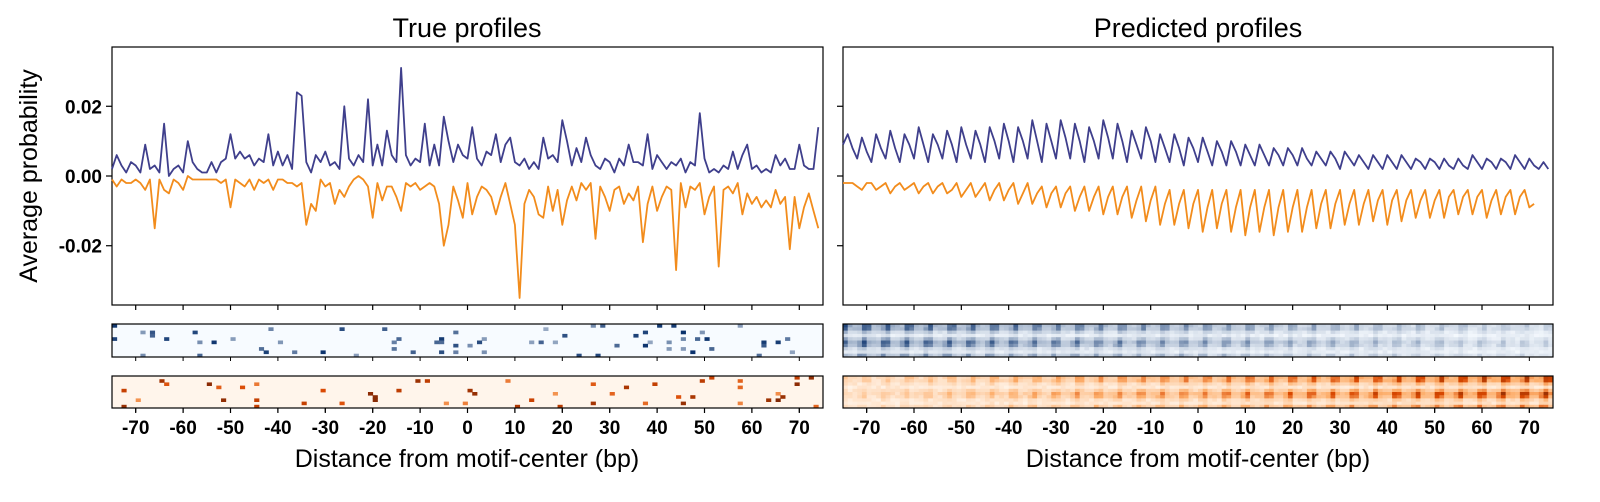 This screenshot has height=502, width=1600. Describe the element at coordinates (230, 428) in the screenshot. I see `true-x-tick-label: -50` at that location.